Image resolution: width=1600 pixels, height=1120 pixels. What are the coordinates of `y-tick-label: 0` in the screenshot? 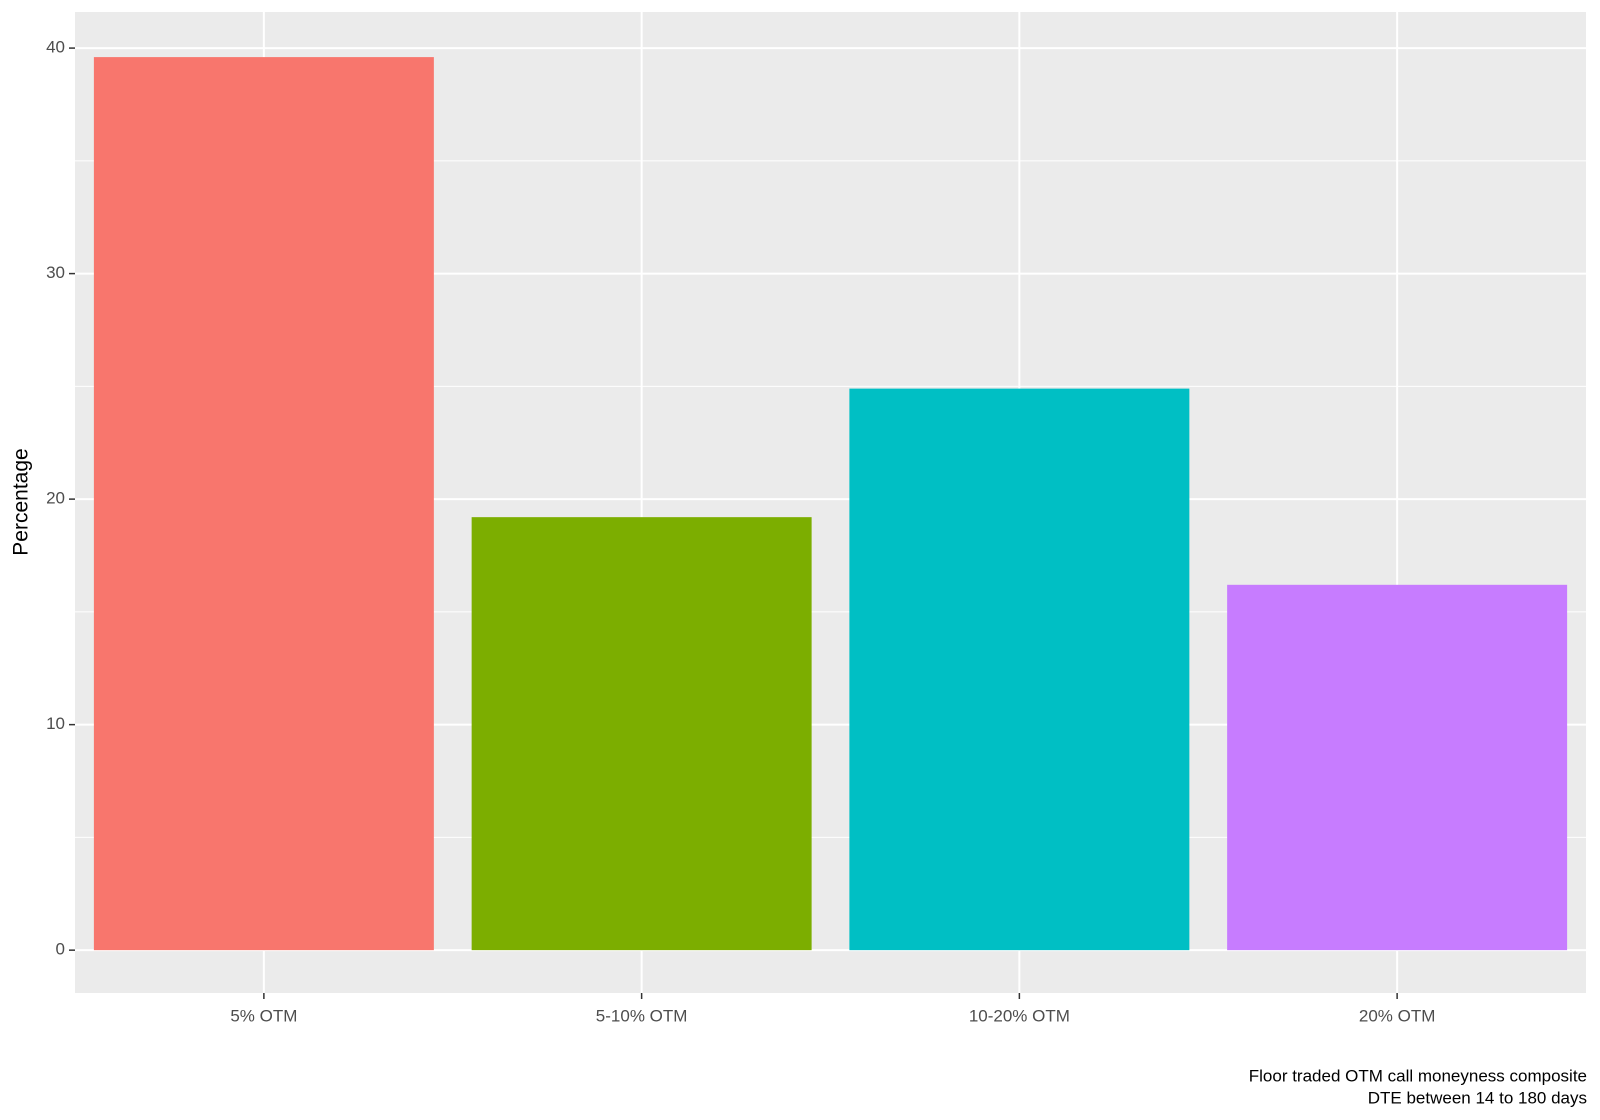 It's located at (60, 949).